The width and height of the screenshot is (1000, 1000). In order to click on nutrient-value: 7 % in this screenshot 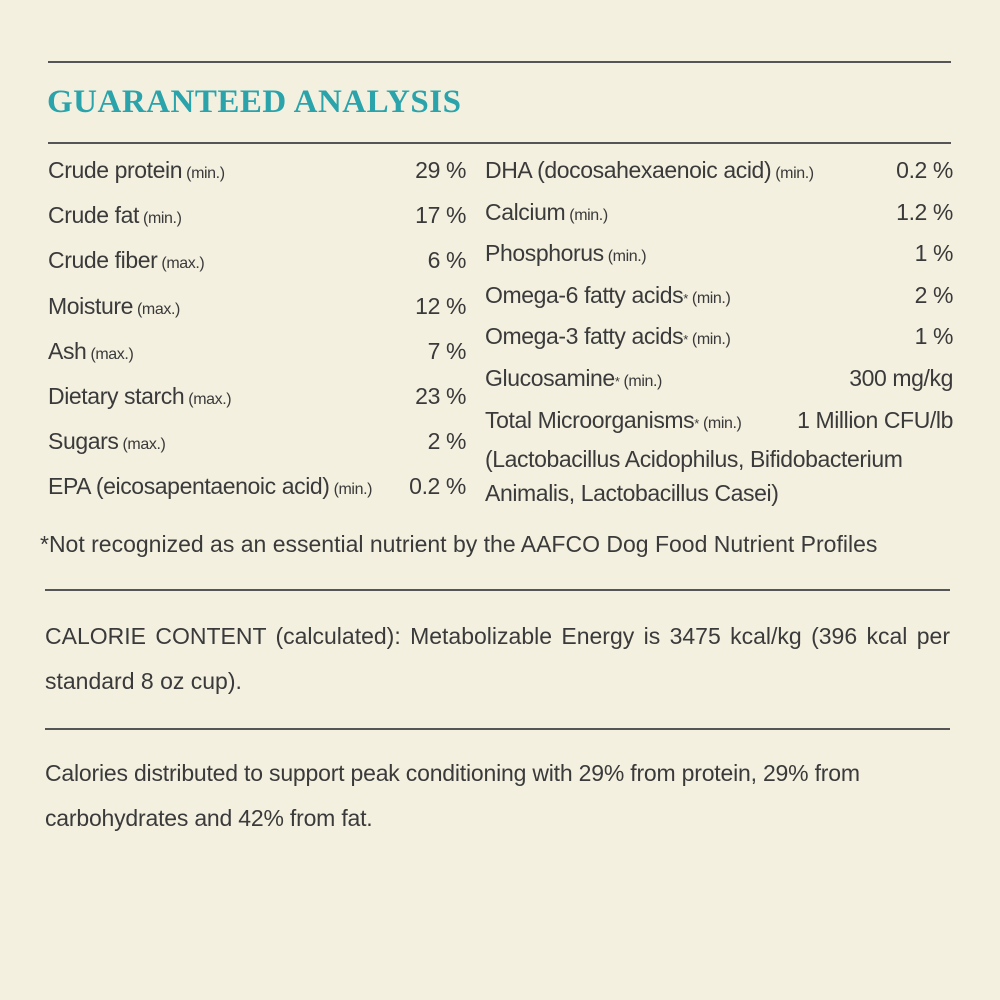, I will do `click(447, 350)`.